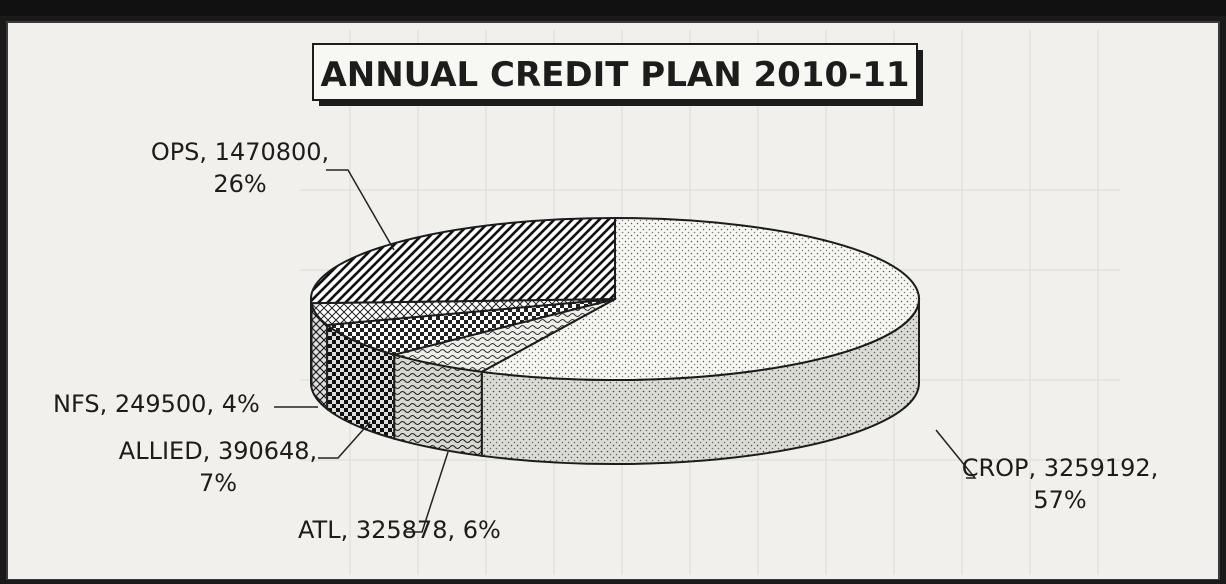 This screenshot has height=584, width=1226. What do you see at coordinates (218, 483) in the screenshot?
I see `data-label-allied-percent: 7%` at bounding box center [218, 483].